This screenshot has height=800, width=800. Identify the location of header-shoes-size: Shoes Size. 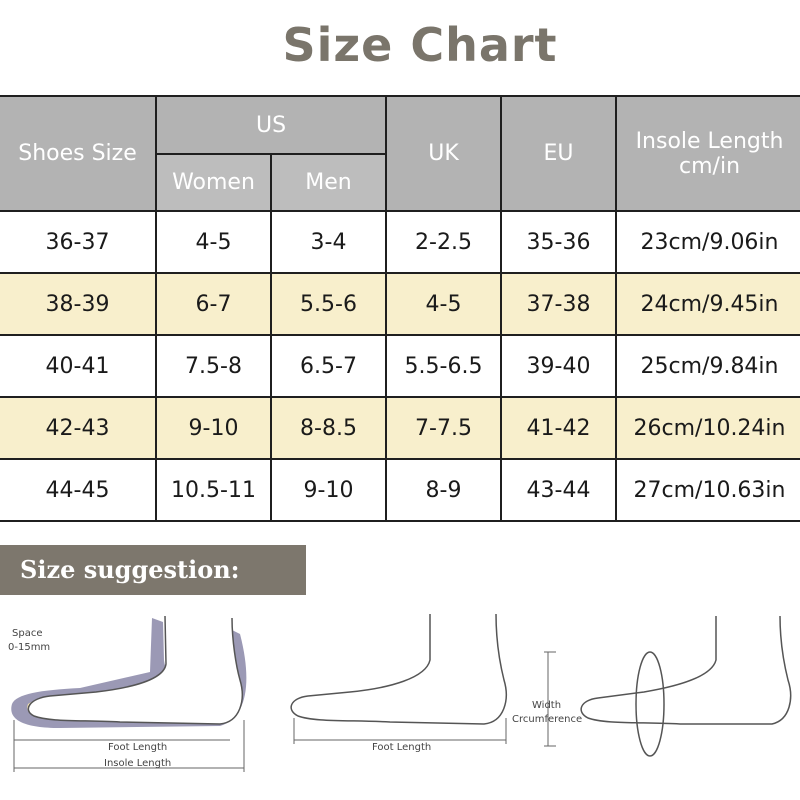
(78, 153).